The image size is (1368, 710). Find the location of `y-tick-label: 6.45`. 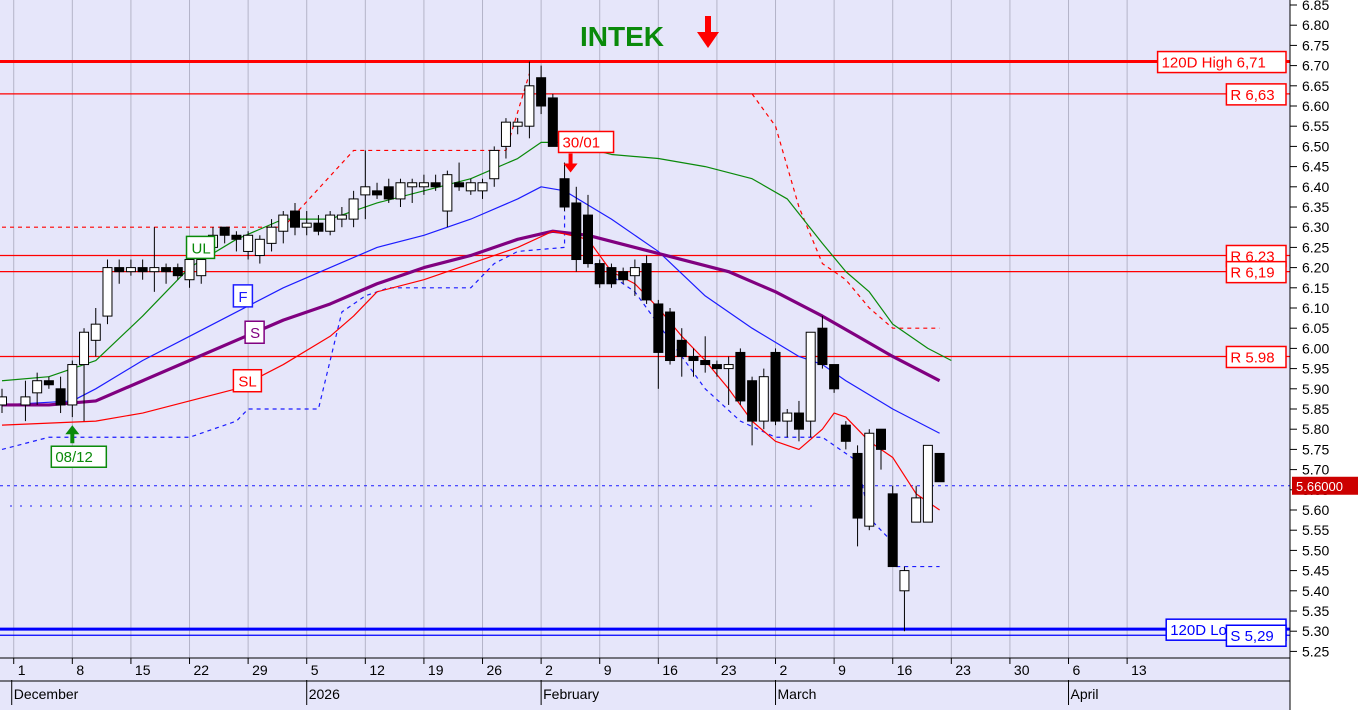

y-tick-label: 6.45 is located at coordinates (1315, 167).